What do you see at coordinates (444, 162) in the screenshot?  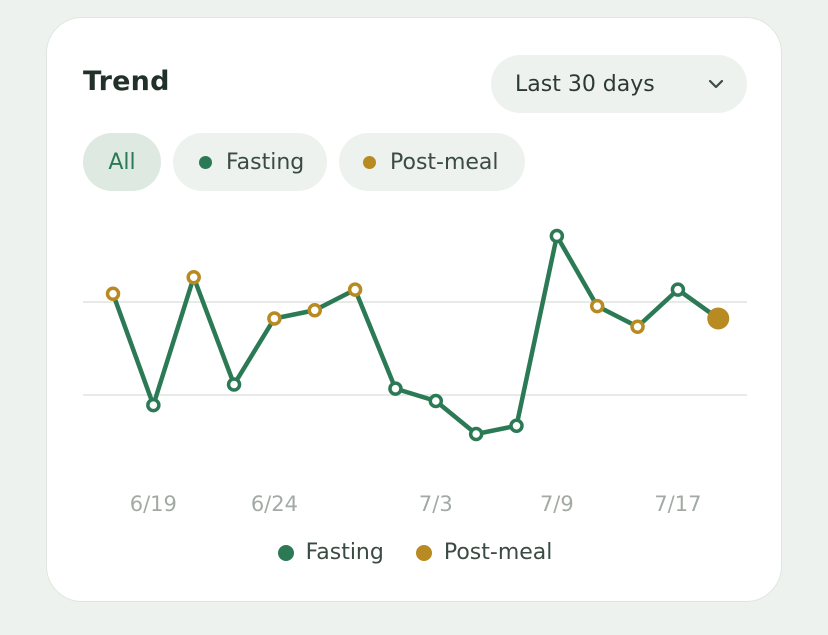 I see `filter-chip-label: Post-meal` at bounding box center [444, 162].